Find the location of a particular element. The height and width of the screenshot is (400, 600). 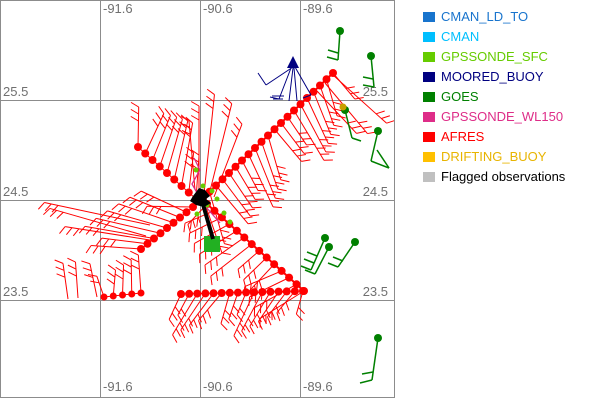

lon-label-top: -90.6 is located at coordinates (218, 8).